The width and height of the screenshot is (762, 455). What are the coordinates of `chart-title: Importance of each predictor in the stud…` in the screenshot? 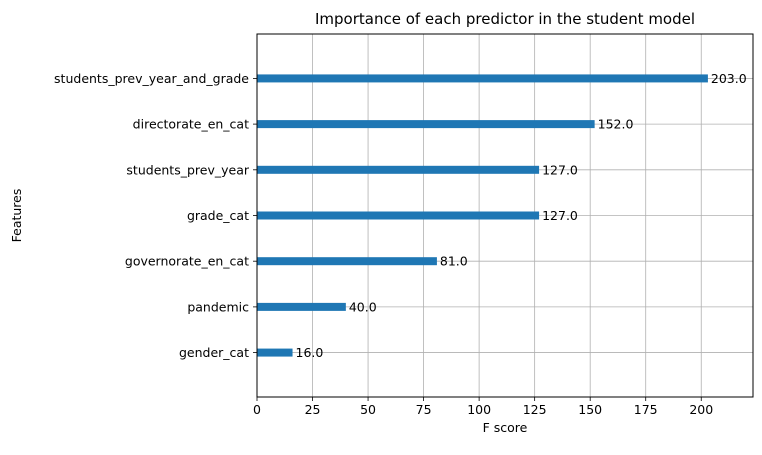 It's located at (505, 19).